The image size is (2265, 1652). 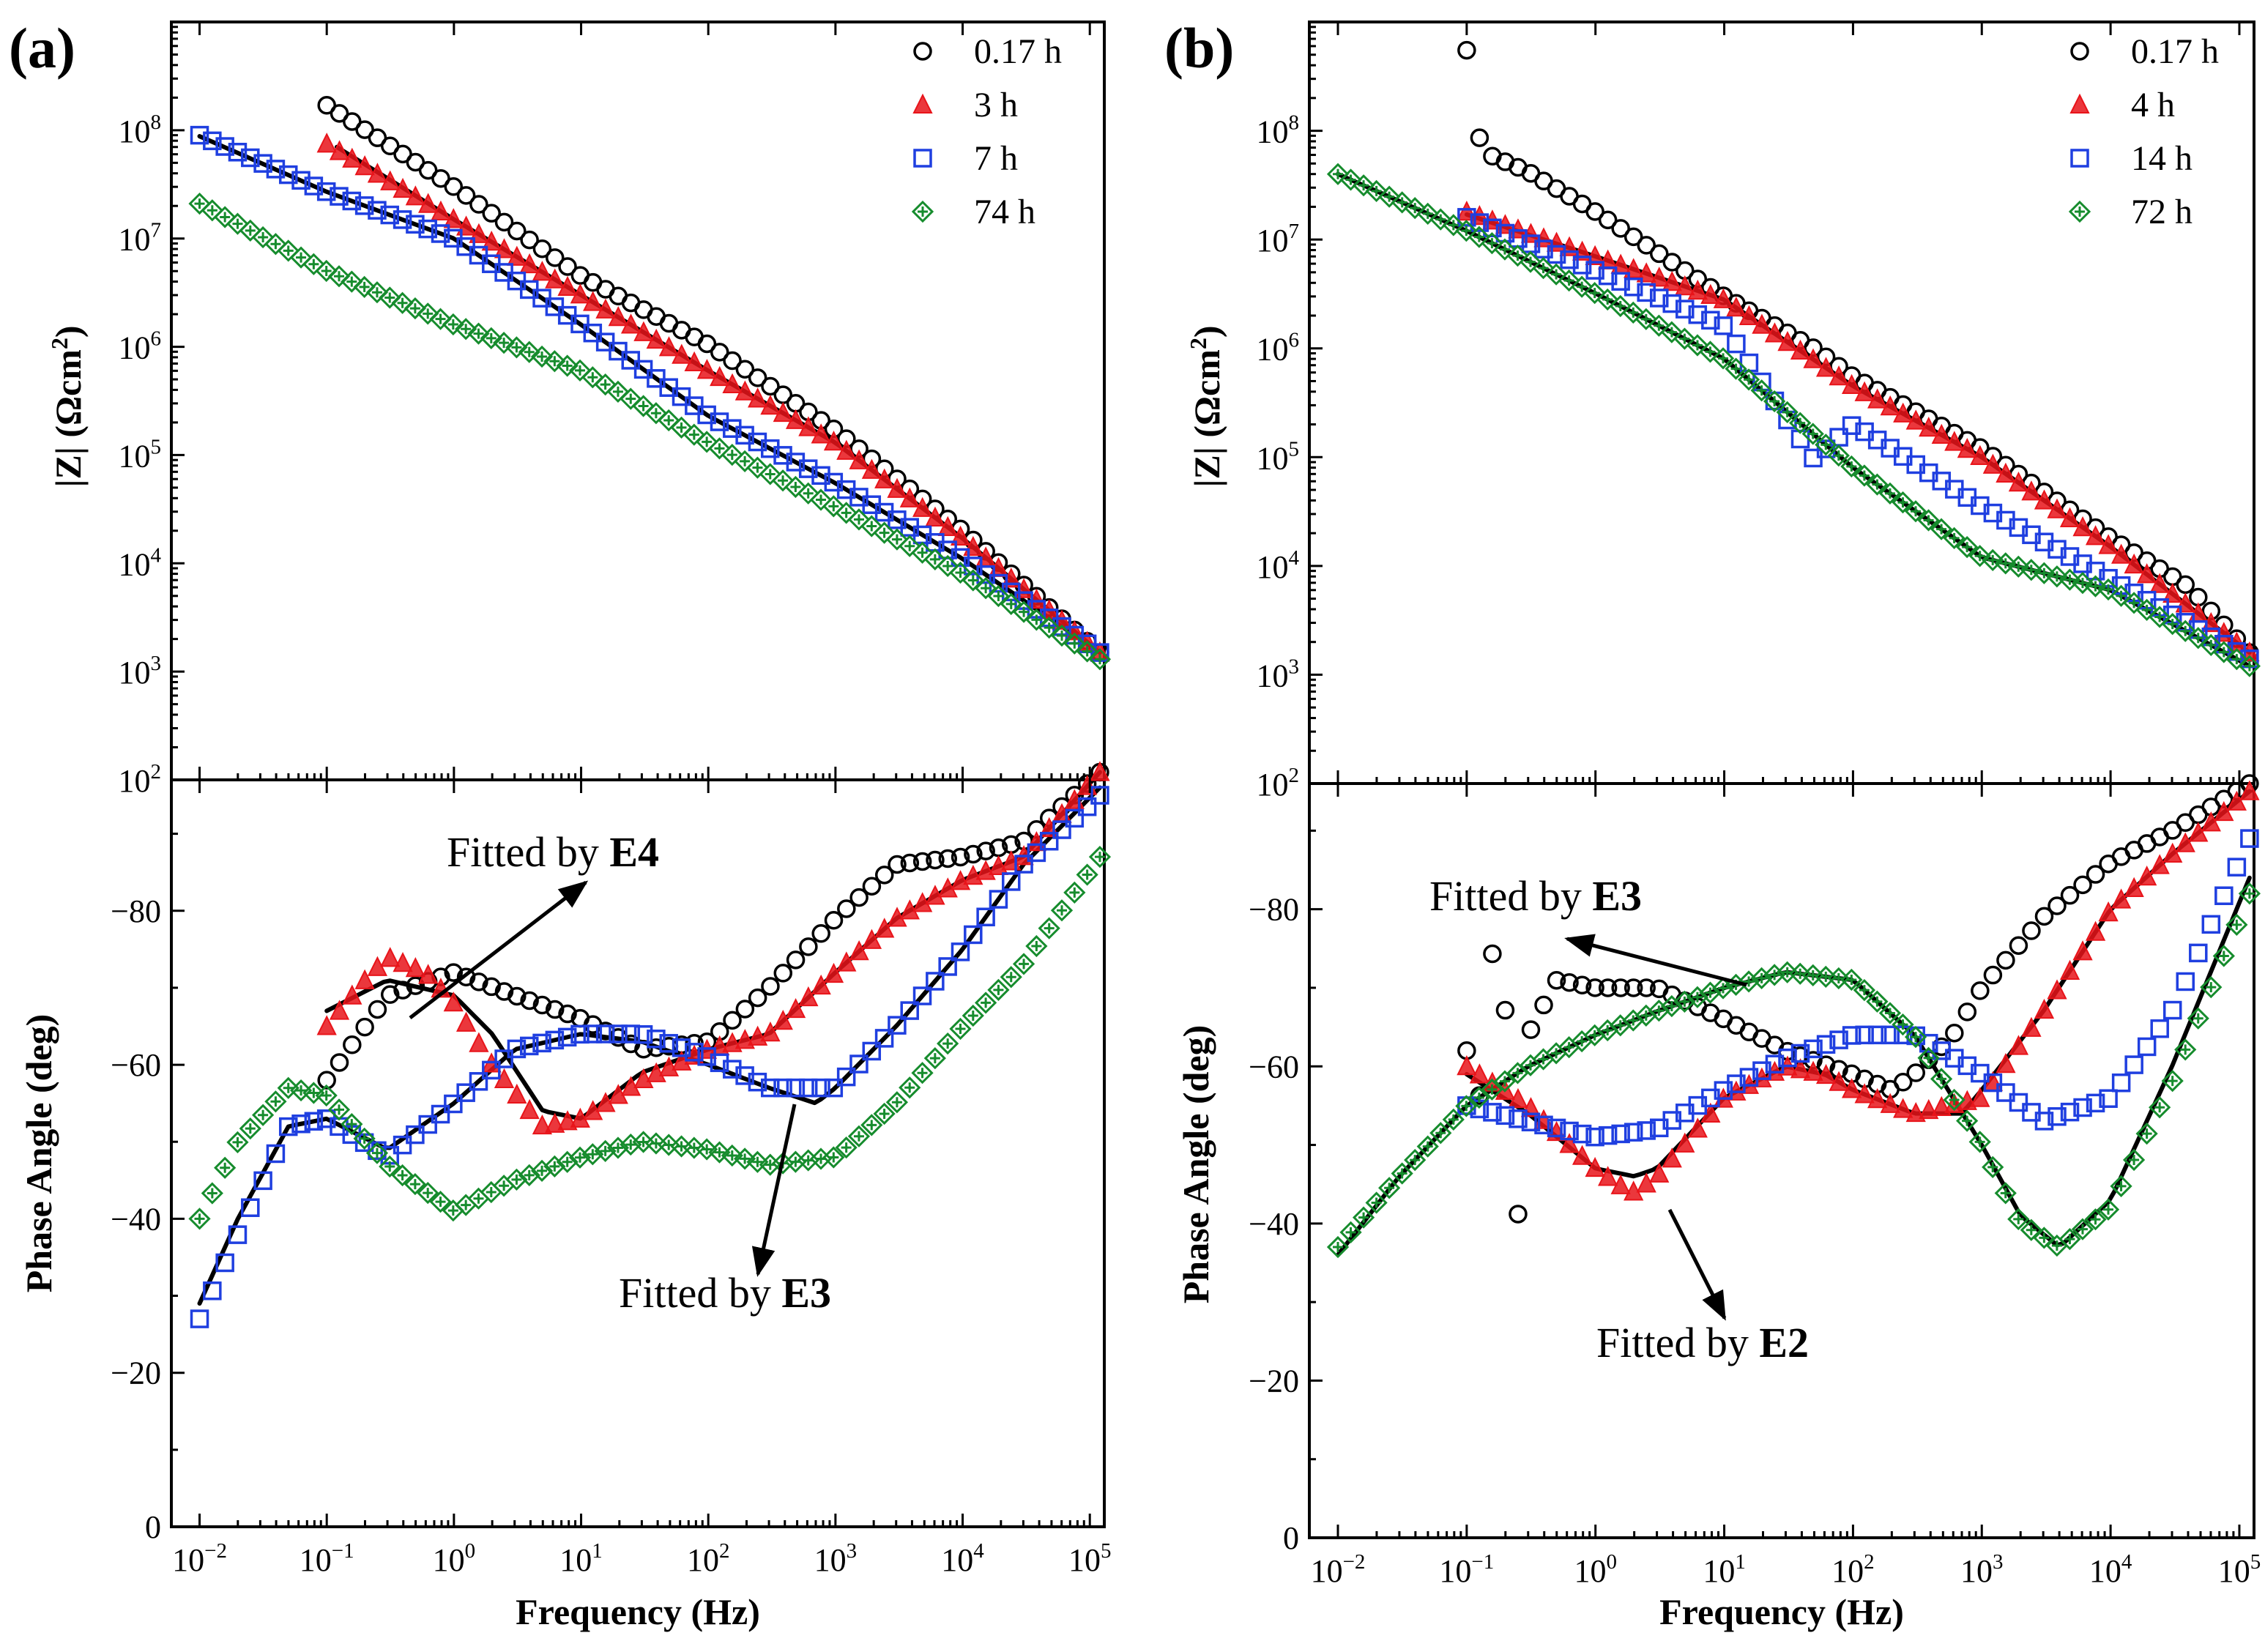 What do you see at coordinates (725, 1293) in the screenshot?
I see `annotation-text: Fitted by E3` at bounding box center [725, 1293].